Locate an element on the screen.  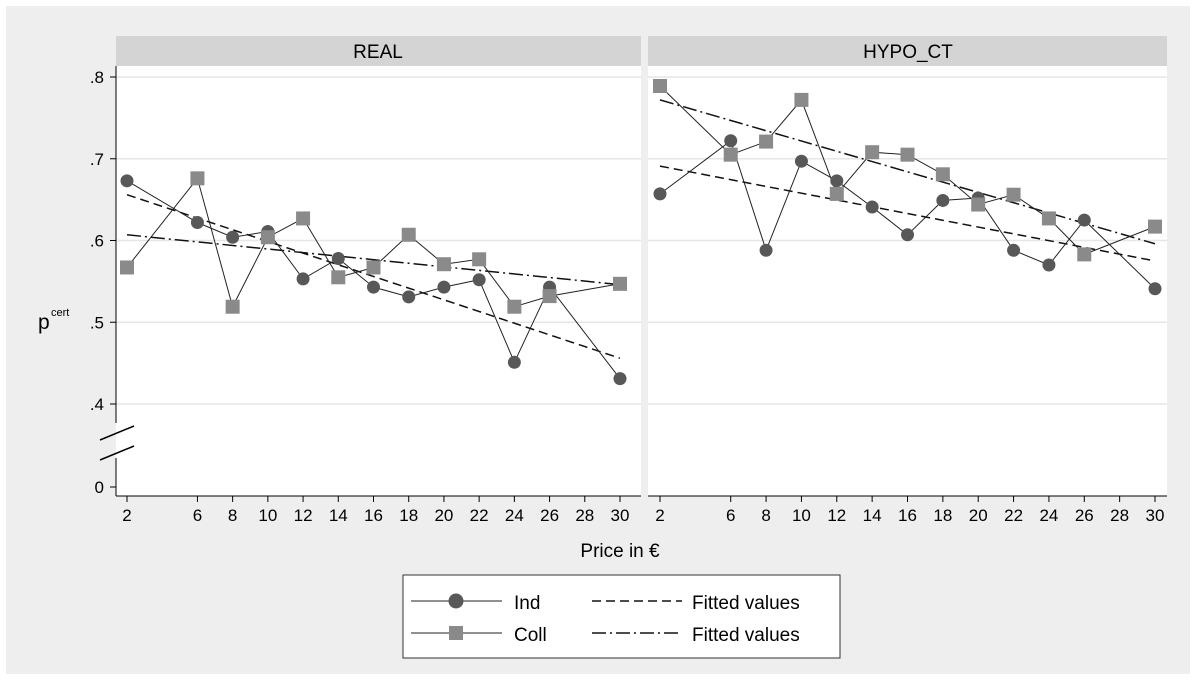
x-tick-label-real: 30 is located at coordinates (620, 515).